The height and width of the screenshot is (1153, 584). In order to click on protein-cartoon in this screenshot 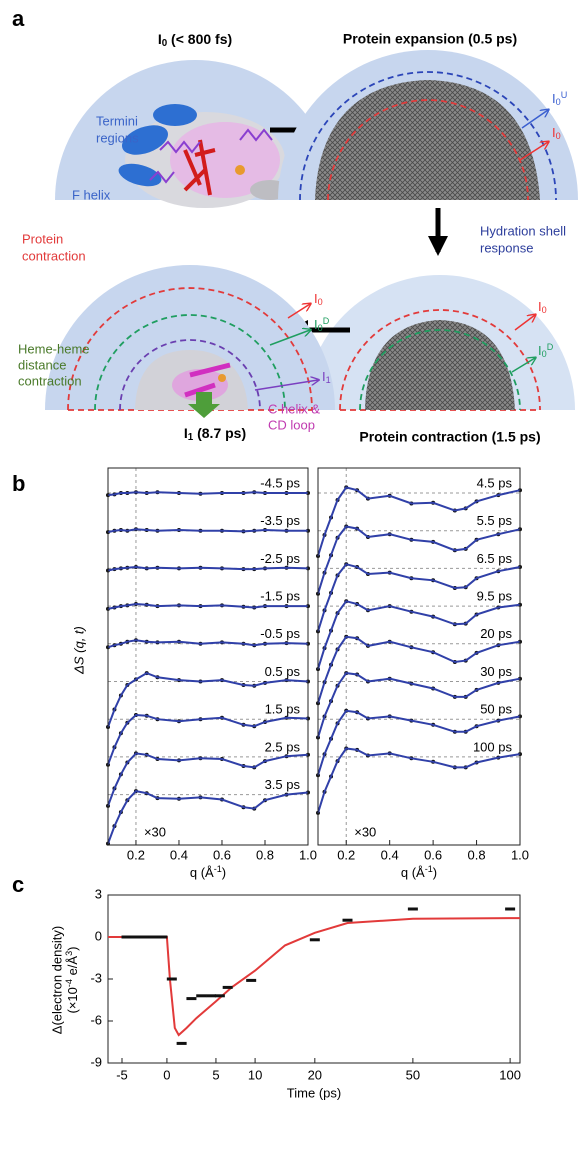, I will do `click(204, 156)`.